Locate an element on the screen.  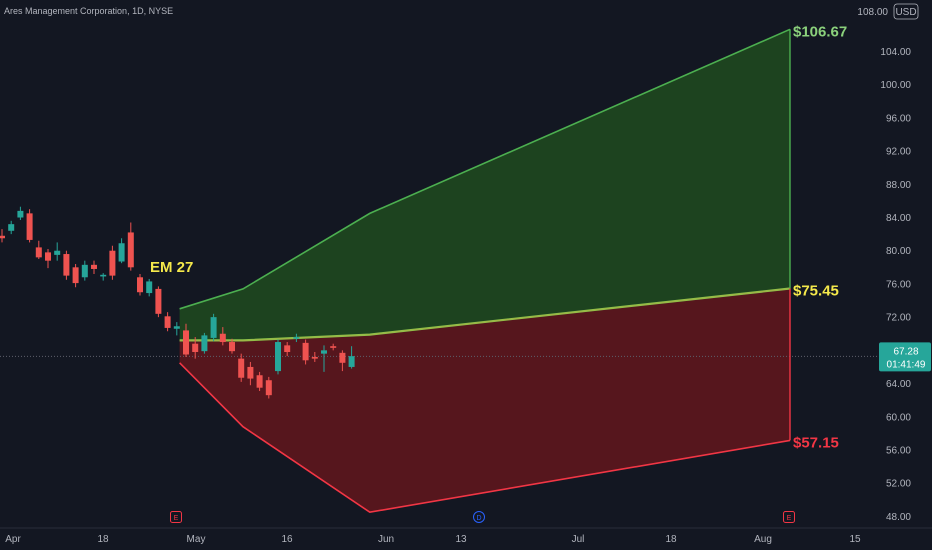
time-tick-label: May is located at coordinates (196, 539).